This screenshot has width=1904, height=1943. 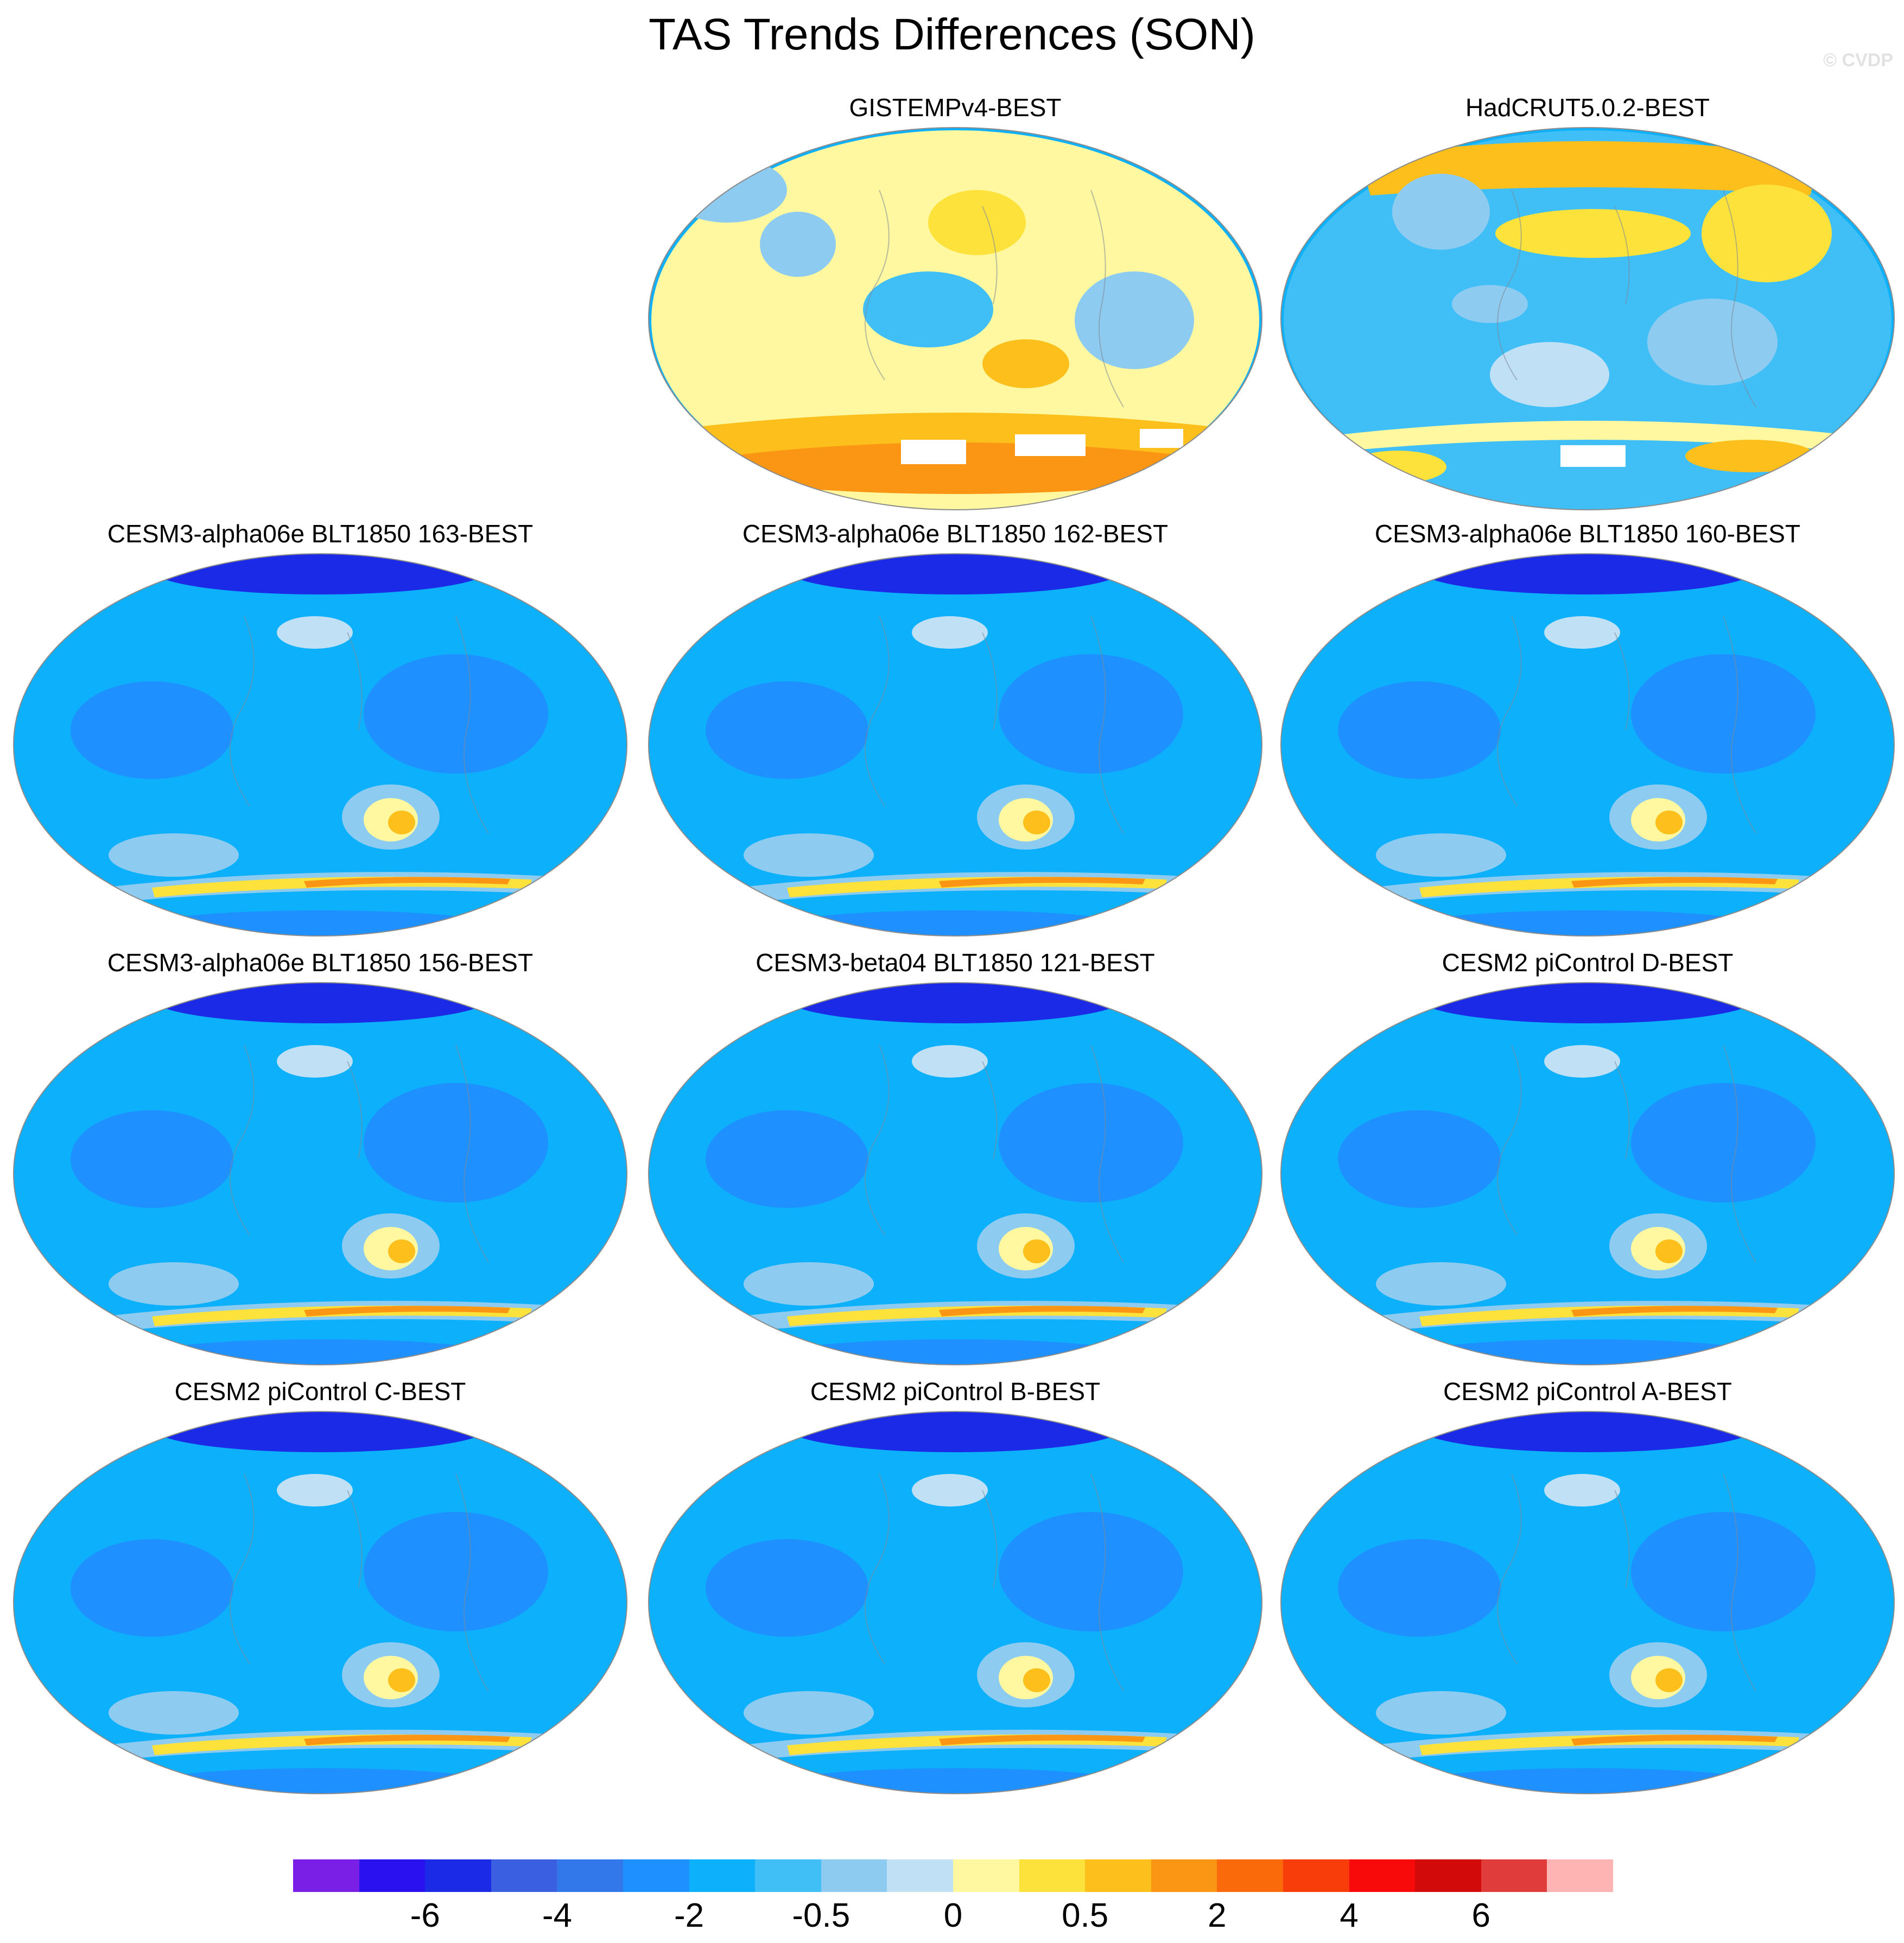 What do you see at coordinates (955, 108) in the screenshot?
I see `panel-title: GISTEMPv4-BEST` at bounding box center [955, 108].